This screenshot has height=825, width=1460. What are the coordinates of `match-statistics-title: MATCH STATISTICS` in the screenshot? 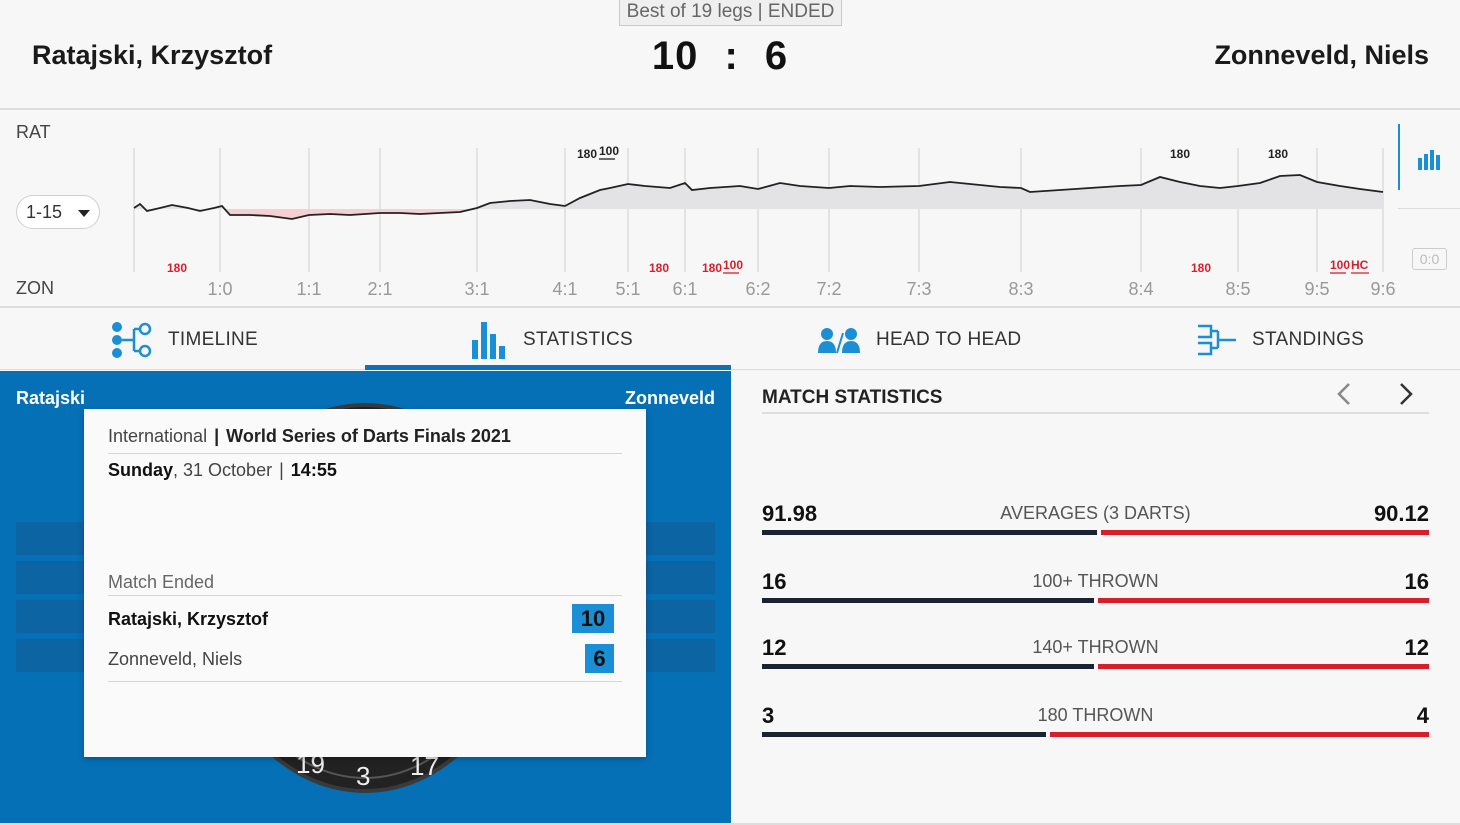 It's located at (852, 397).